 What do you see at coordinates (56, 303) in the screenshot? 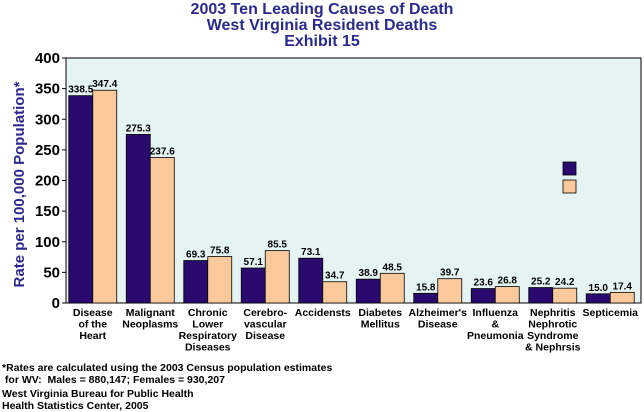
I see `y-tick-label: 0` at bounding box center [56, 303].